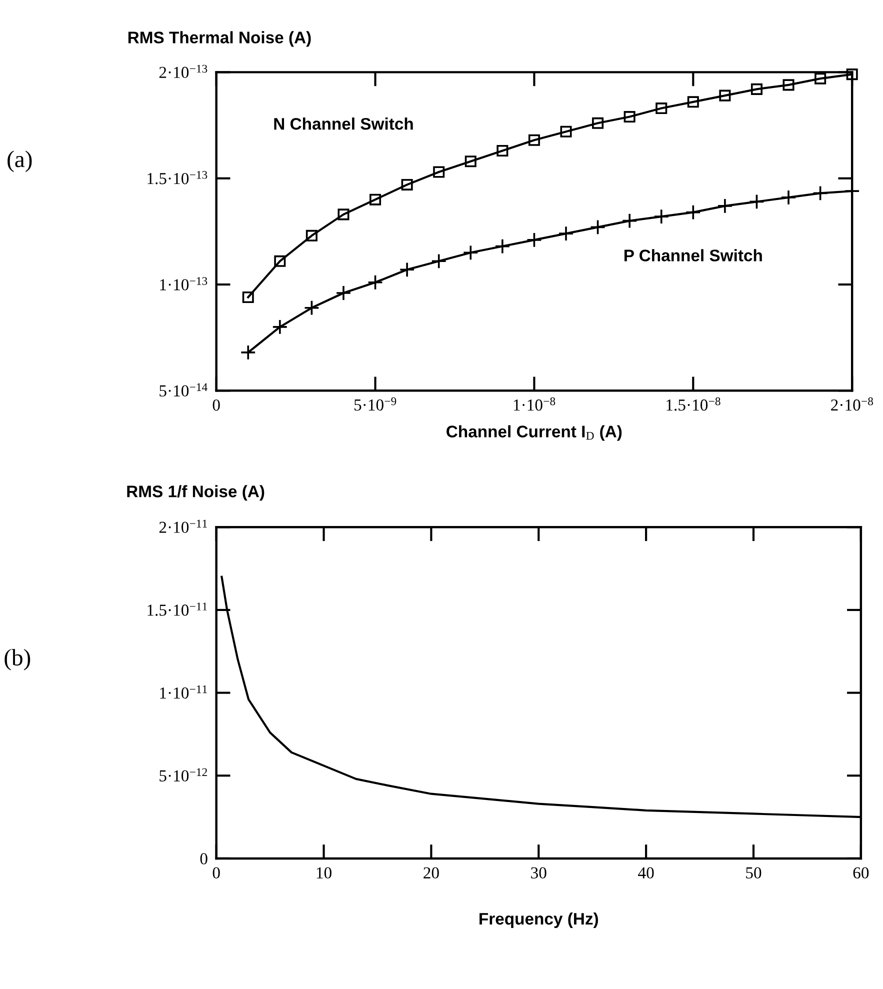 The height and width of the screenshot is (989, 883). I want to click on y-tick-label: 1.5·10$^{−13}$, so click(178, 177).